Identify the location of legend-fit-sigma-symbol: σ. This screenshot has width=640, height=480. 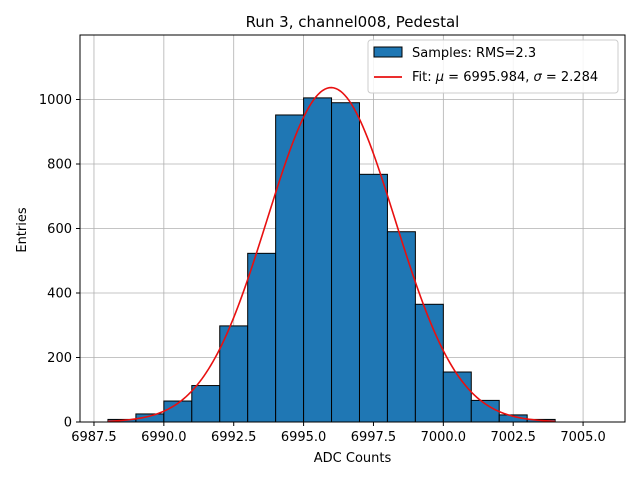
(538, 77).